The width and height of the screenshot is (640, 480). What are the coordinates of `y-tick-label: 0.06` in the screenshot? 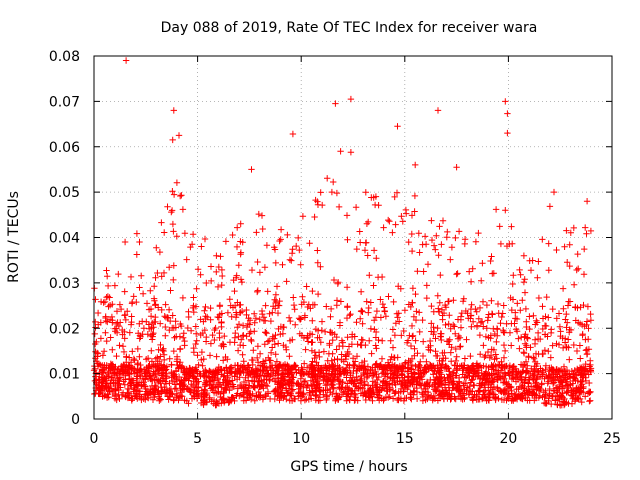 It's located at (64, 148).